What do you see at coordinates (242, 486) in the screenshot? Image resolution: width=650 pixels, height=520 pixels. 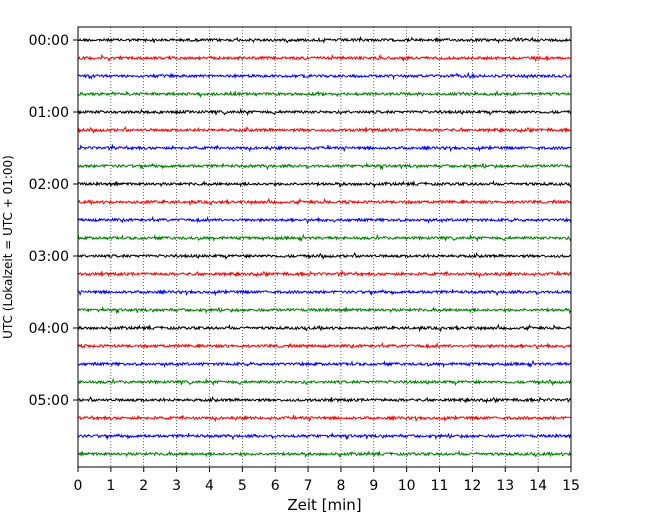 I see `x-tick-label: 5` at bounding box center [242, 486].